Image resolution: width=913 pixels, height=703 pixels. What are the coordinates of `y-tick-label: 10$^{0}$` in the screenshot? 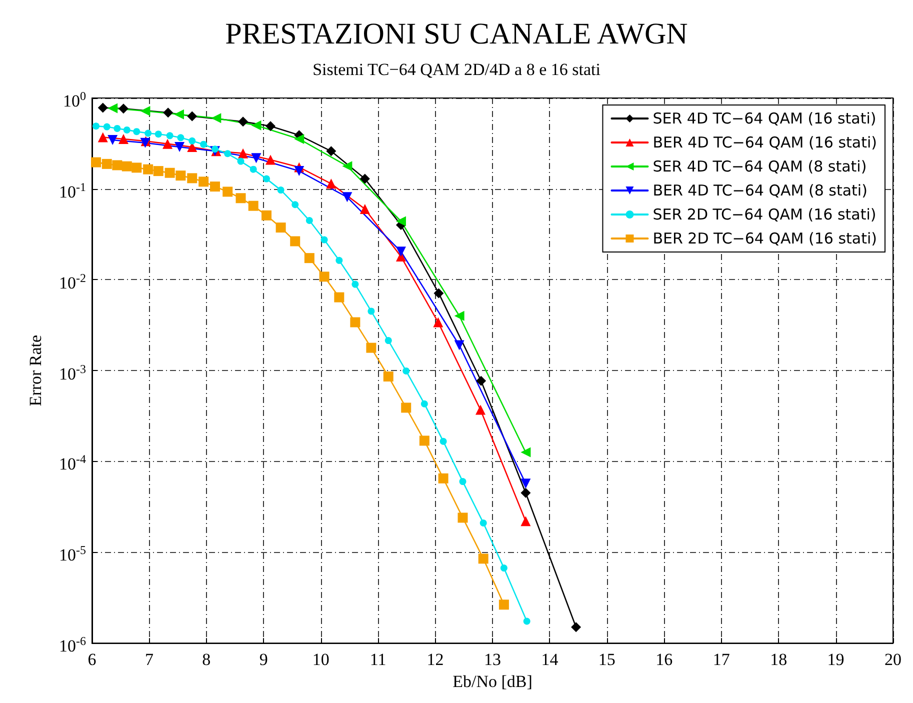 It's located at (74, 100).